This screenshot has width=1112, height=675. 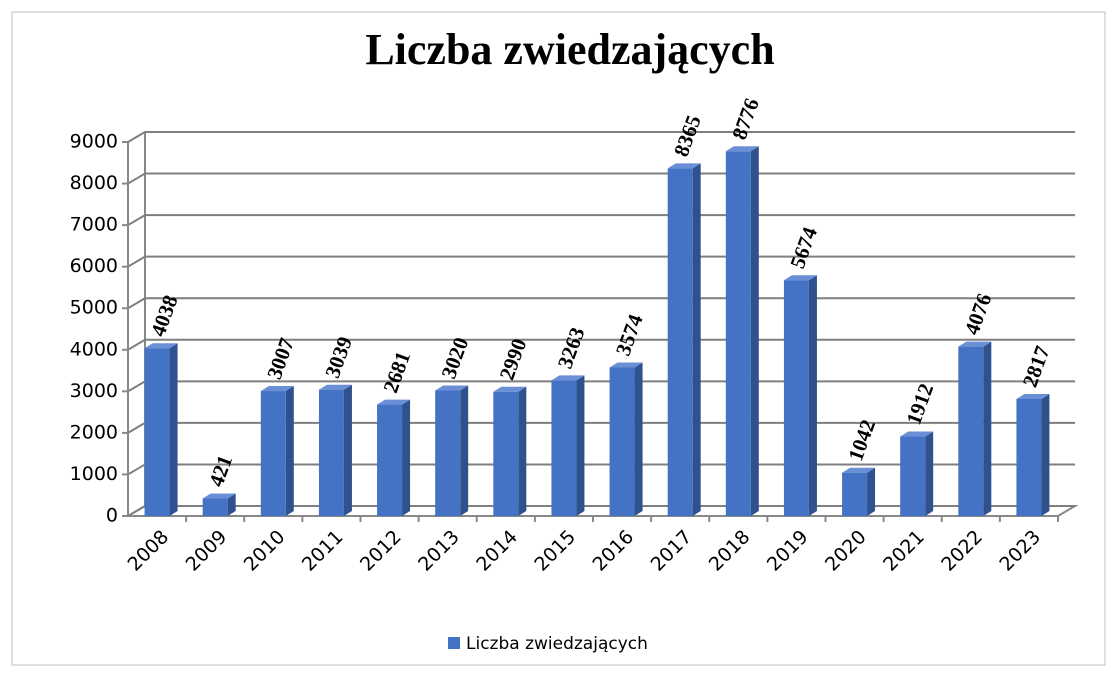 What do you see at coordinates (454, 643) in the screenshot?
I see `legend-swatch` at bounding box center [454, 643].